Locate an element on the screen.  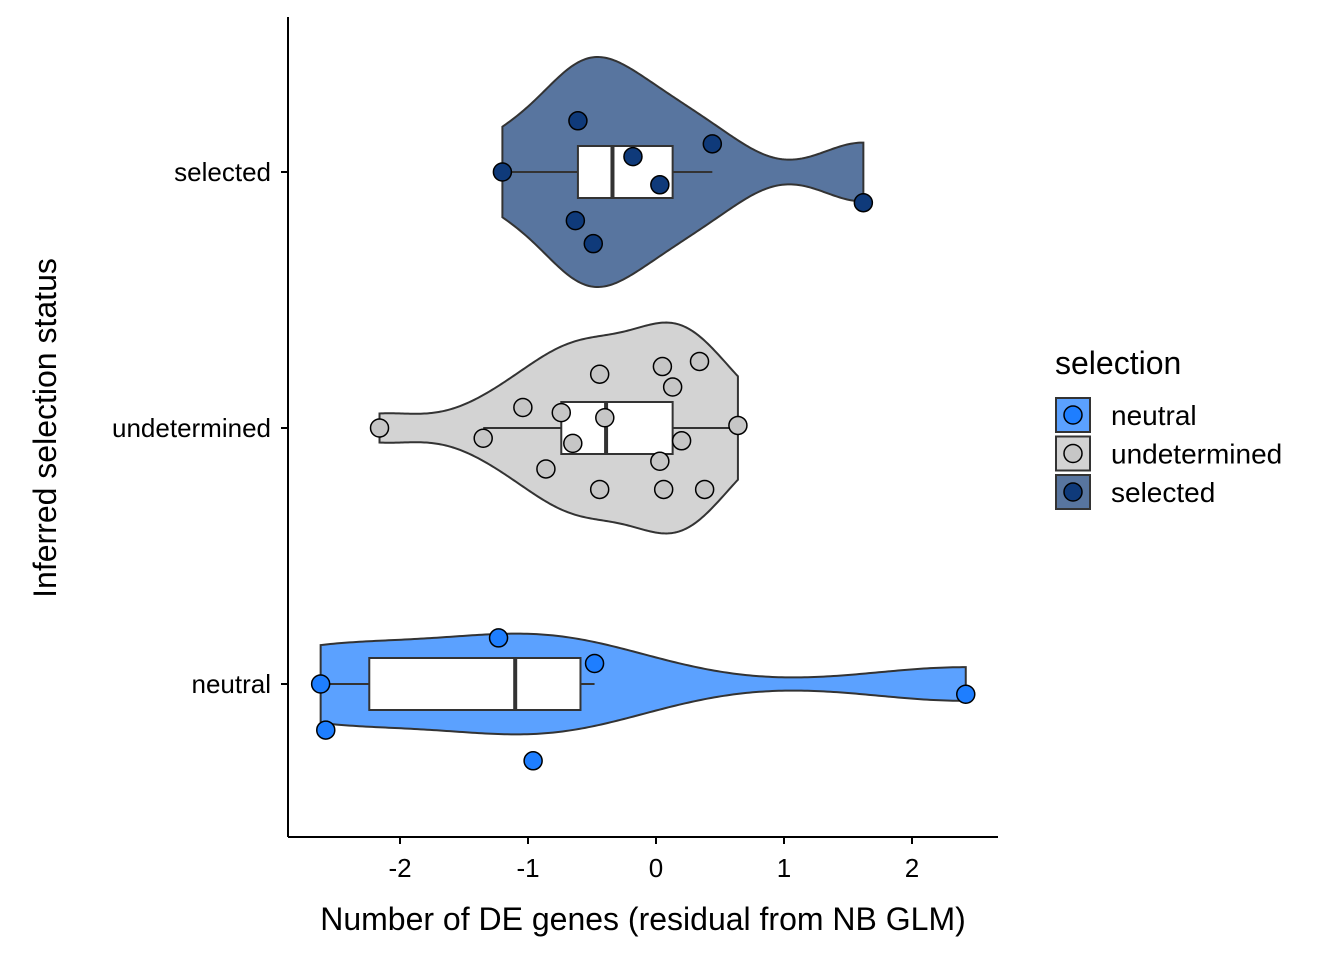
group-selected is located at coordinates (683, 172).